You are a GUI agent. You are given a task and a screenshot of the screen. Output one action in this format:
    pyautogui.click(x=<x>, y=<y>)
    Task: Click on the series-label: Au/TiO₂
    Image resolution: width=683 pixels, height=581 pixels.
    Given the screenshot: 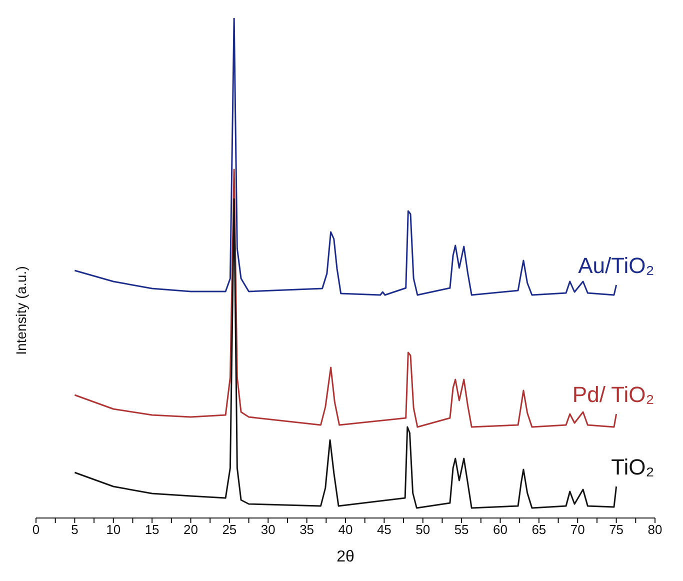 What is the action you would take?
    pyautogui.click(x=616, y=265)
    